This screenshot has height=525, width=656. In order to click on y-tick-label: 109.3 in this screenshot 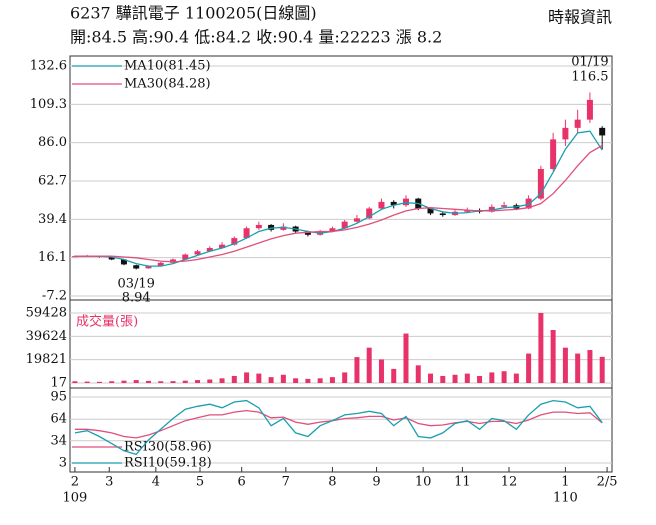, I will do `click(48, 104)`.